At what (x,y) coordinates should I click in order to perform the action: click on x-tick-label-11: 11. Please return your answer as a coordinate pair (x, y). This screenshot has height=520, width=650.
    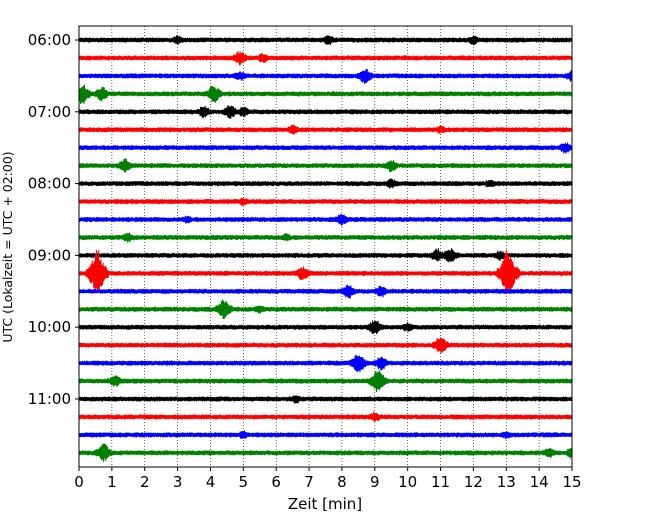
    Looking at the image, I should click on (440, 482).